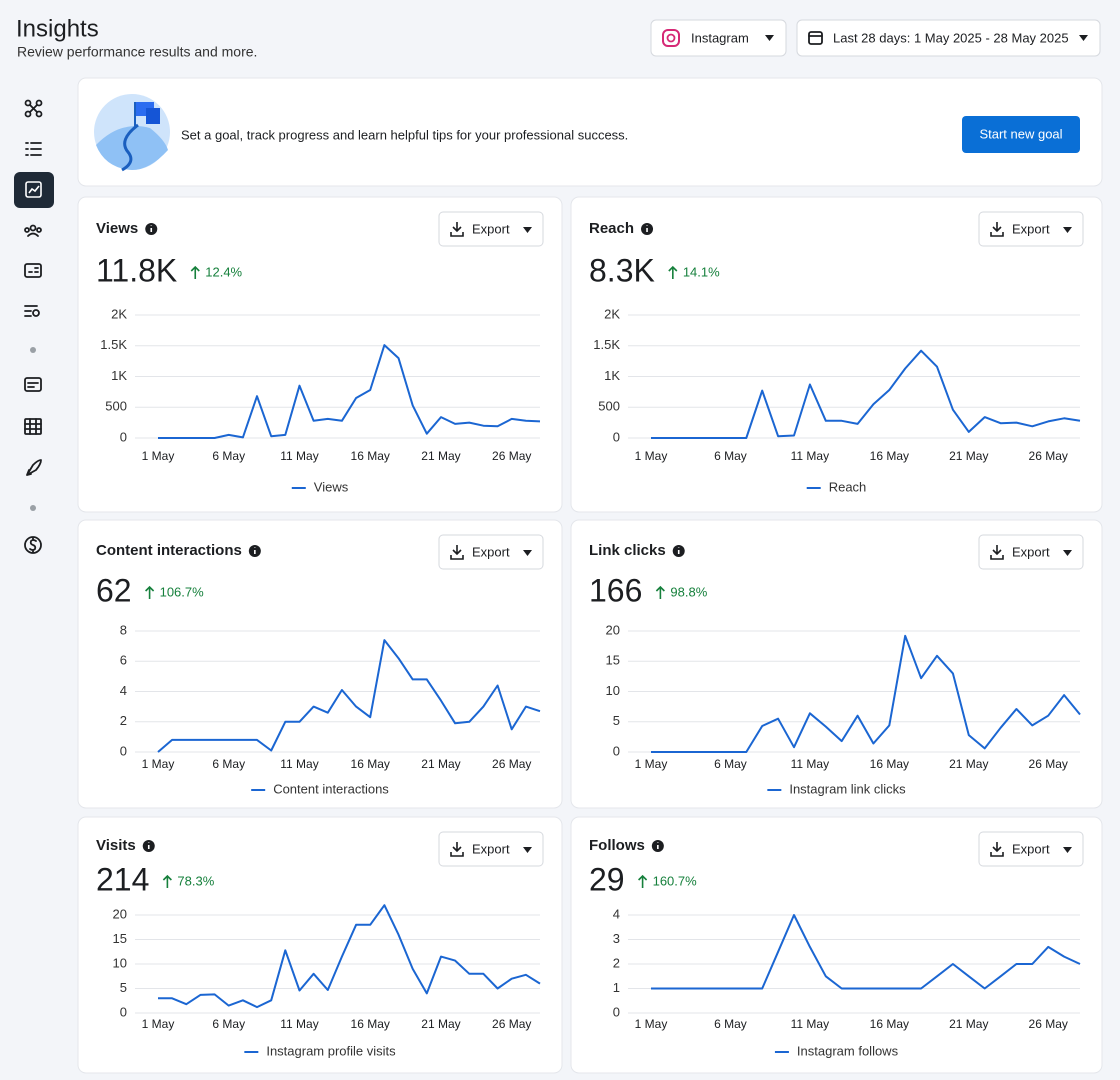 The height and width of the screenshot is (1080, 1120). I want to click on y-tick-label: 3, so click(616, 938).